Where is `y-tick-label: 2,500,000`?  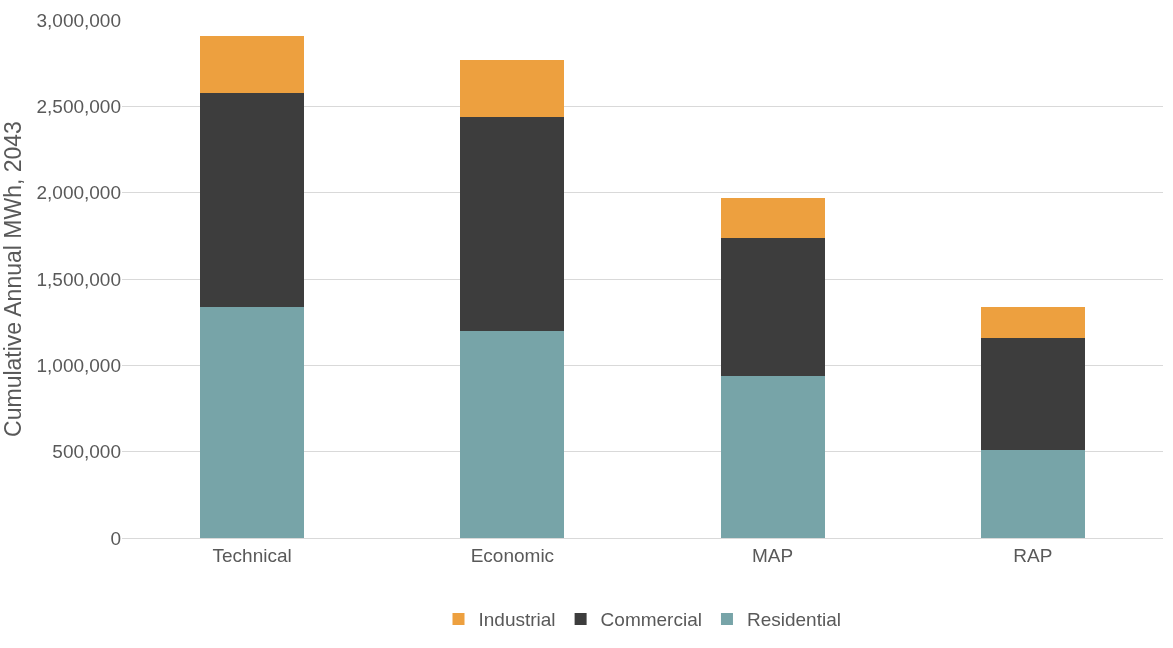 y-tick-label: 2,500,000 is located at coordinates (78, 106).